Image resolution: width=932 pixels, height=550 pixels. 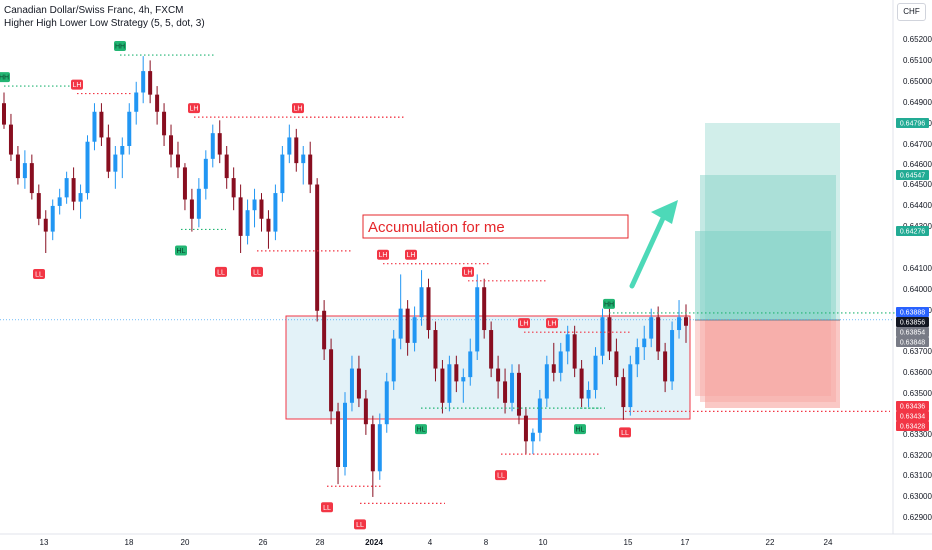 I want to click on price-tick-label: 0.63100, so click(x=917, y=475).